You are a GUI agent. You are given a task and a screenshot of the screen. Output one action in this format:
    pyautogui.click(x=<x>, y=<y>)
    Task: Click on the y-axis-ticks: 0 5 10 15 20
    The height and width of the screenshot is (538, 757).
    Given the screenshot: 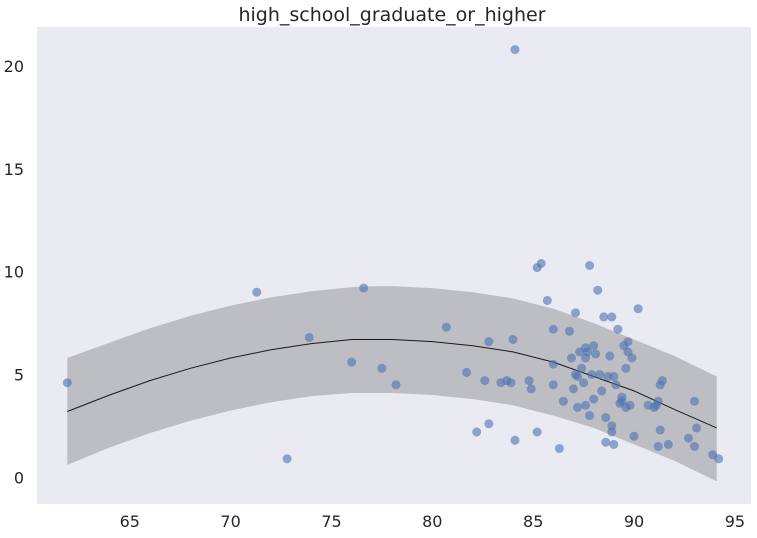 What is the action you would take?
    pyautogui.click(x=14, y=272)
    